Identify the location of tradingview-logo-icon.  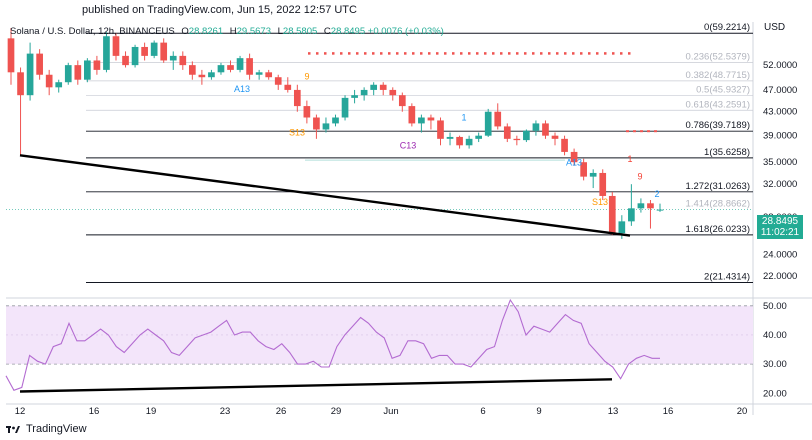
(13, 429).